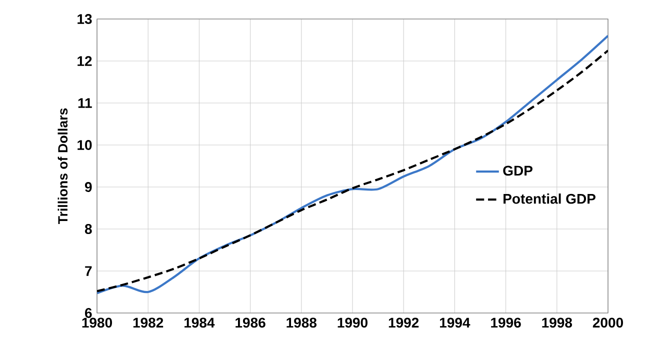  I want to click on y-tick-label: 7, so click(88, 271).